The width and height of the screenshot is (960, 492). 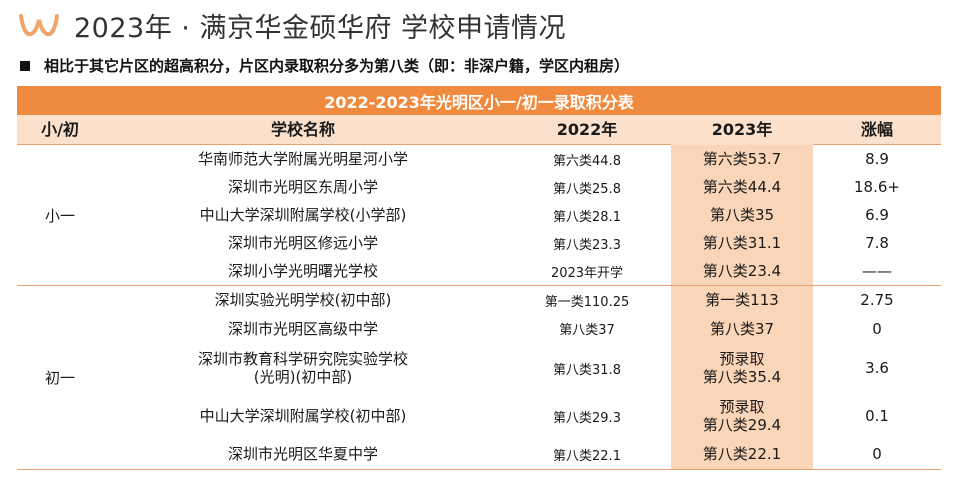 I want to click on score-change: 18.6+, so click(x=877, y=187).